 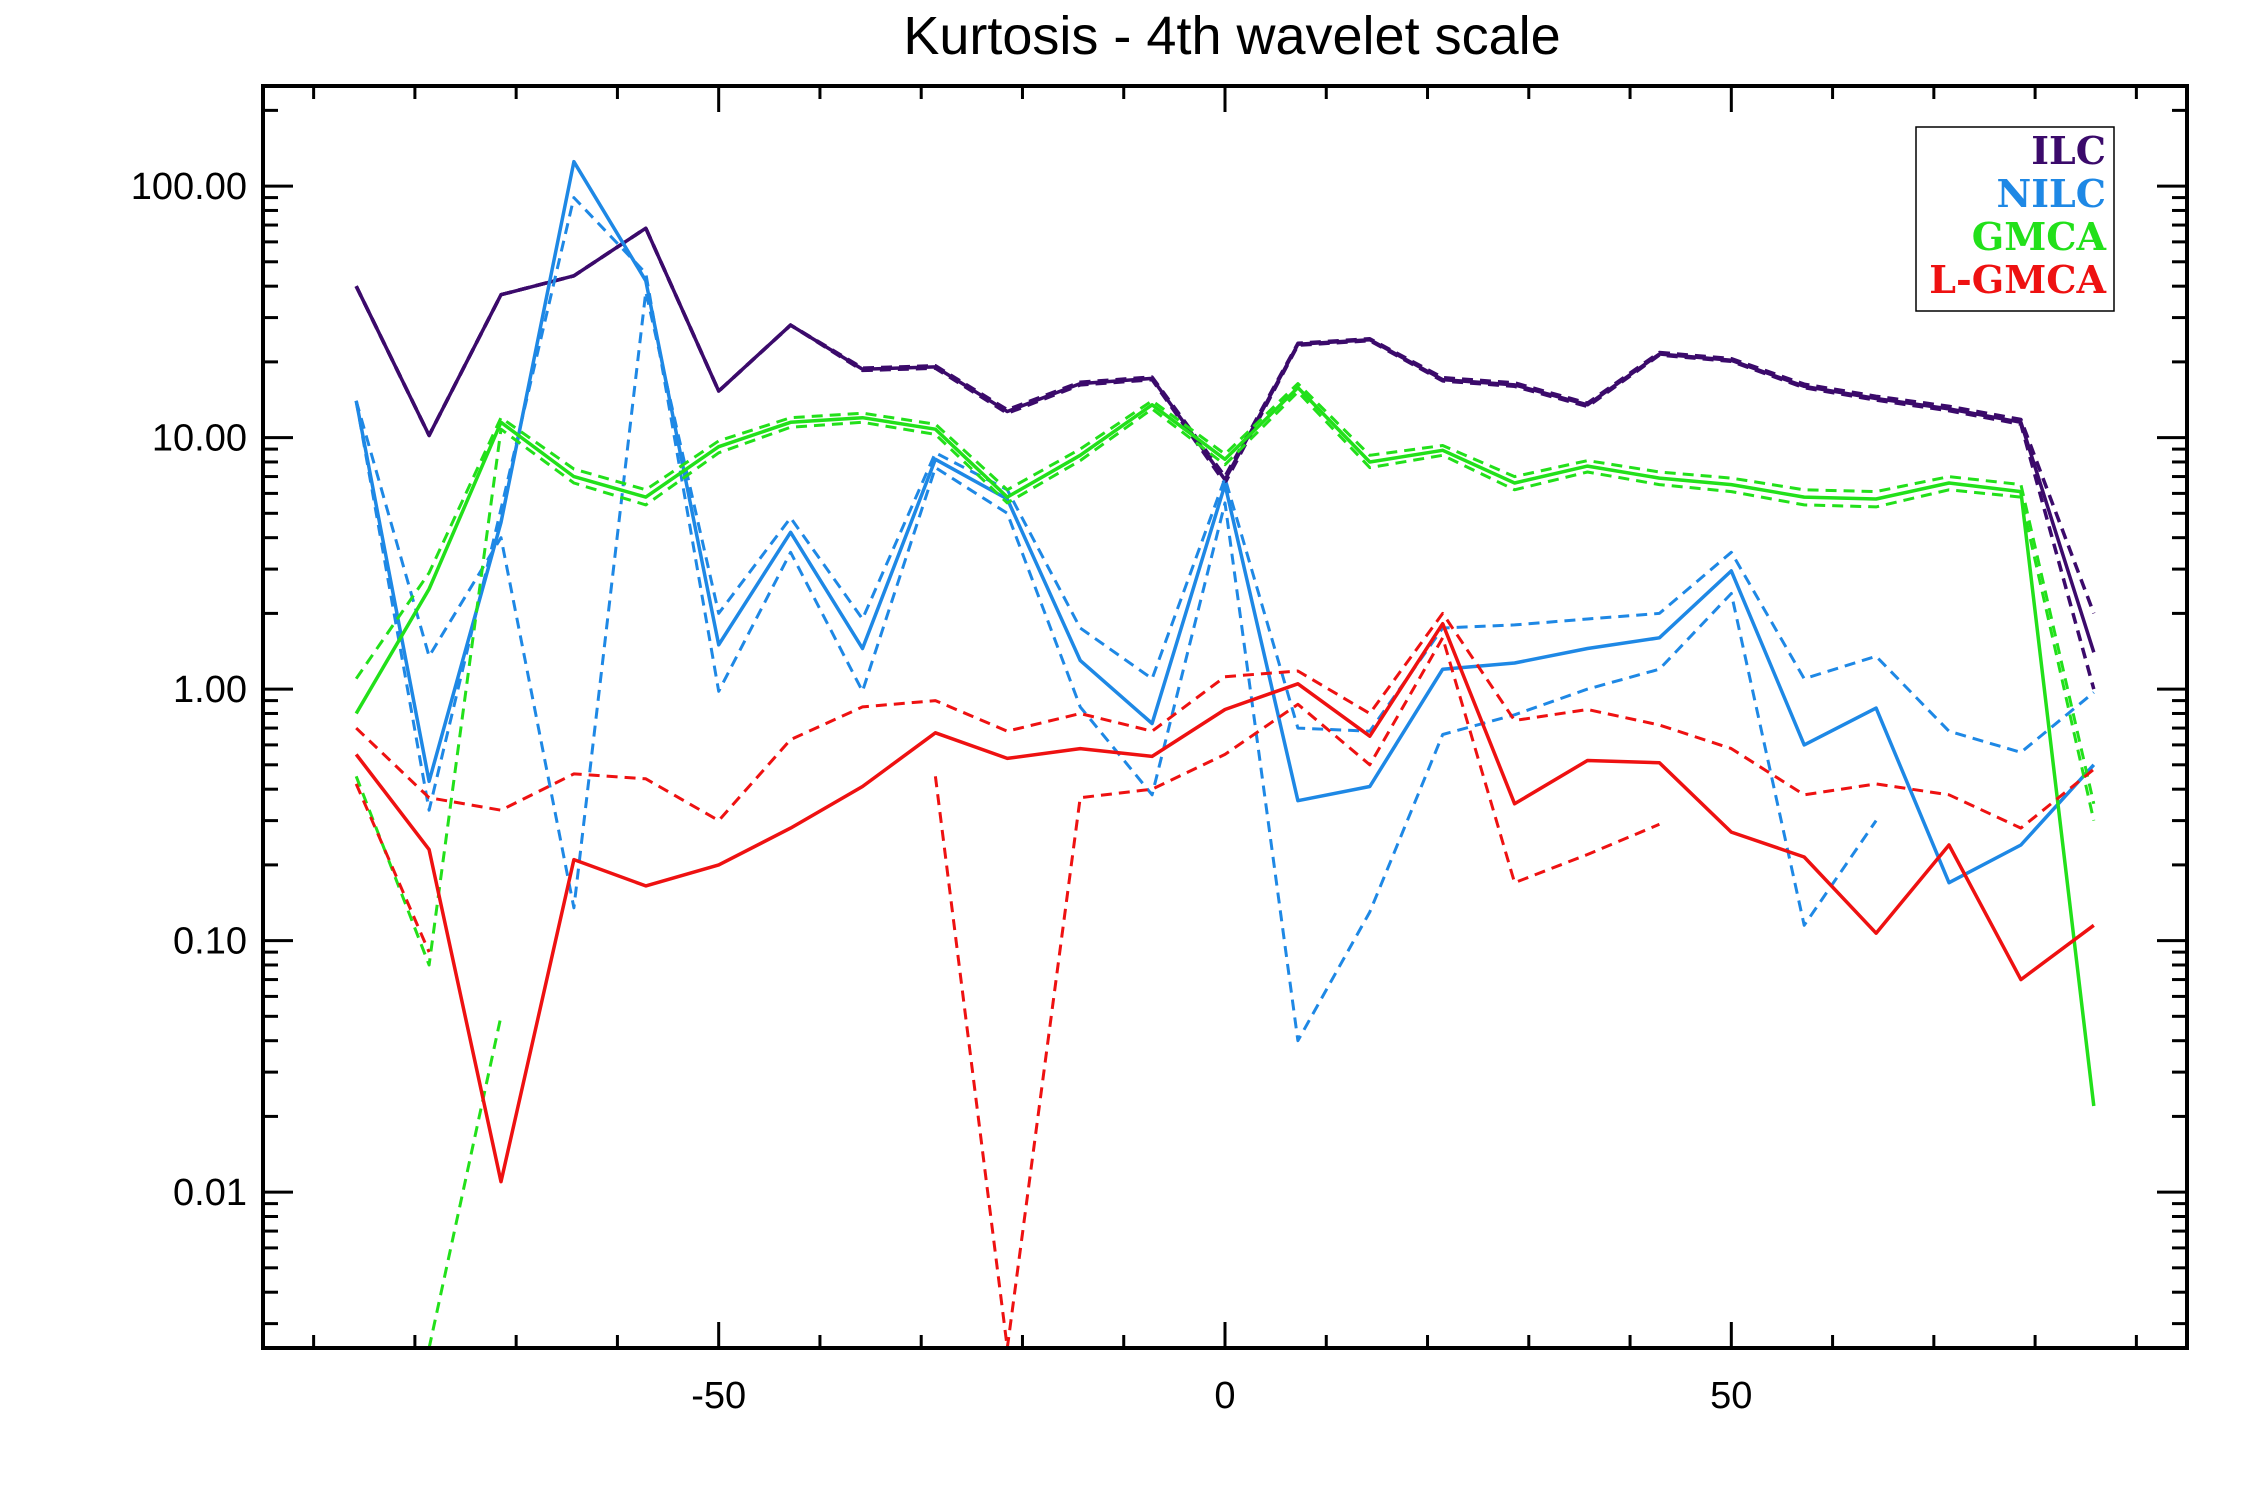 I want to click on x-tick-label: 50, so click(x=1731, y=1396).